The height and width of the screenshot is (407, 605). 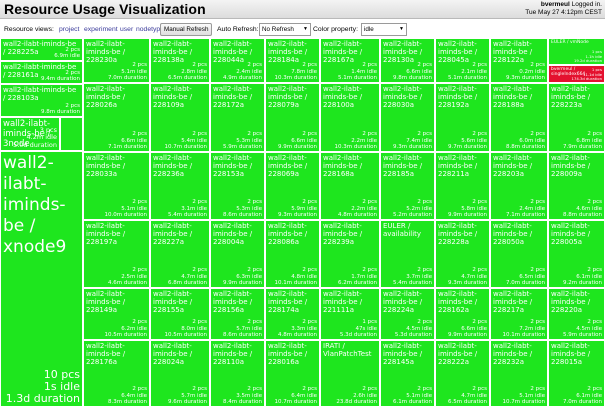 I want to click on view-link-user: user, so click(x=127, y=29).